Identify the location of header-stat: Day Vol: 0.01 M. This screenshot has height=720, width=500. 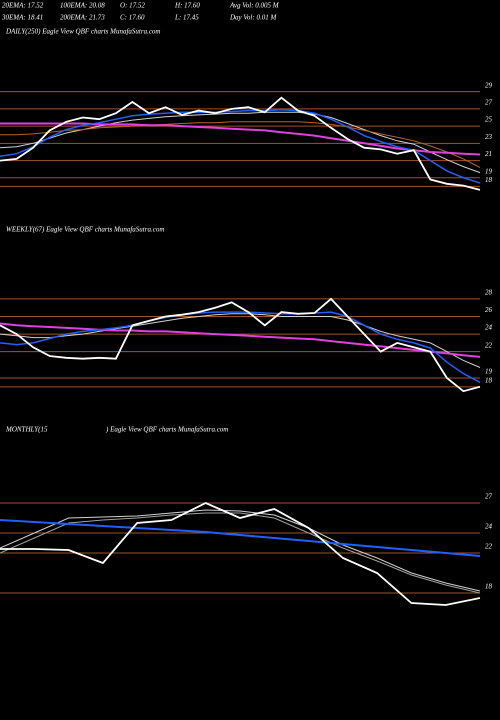
(253, 18).